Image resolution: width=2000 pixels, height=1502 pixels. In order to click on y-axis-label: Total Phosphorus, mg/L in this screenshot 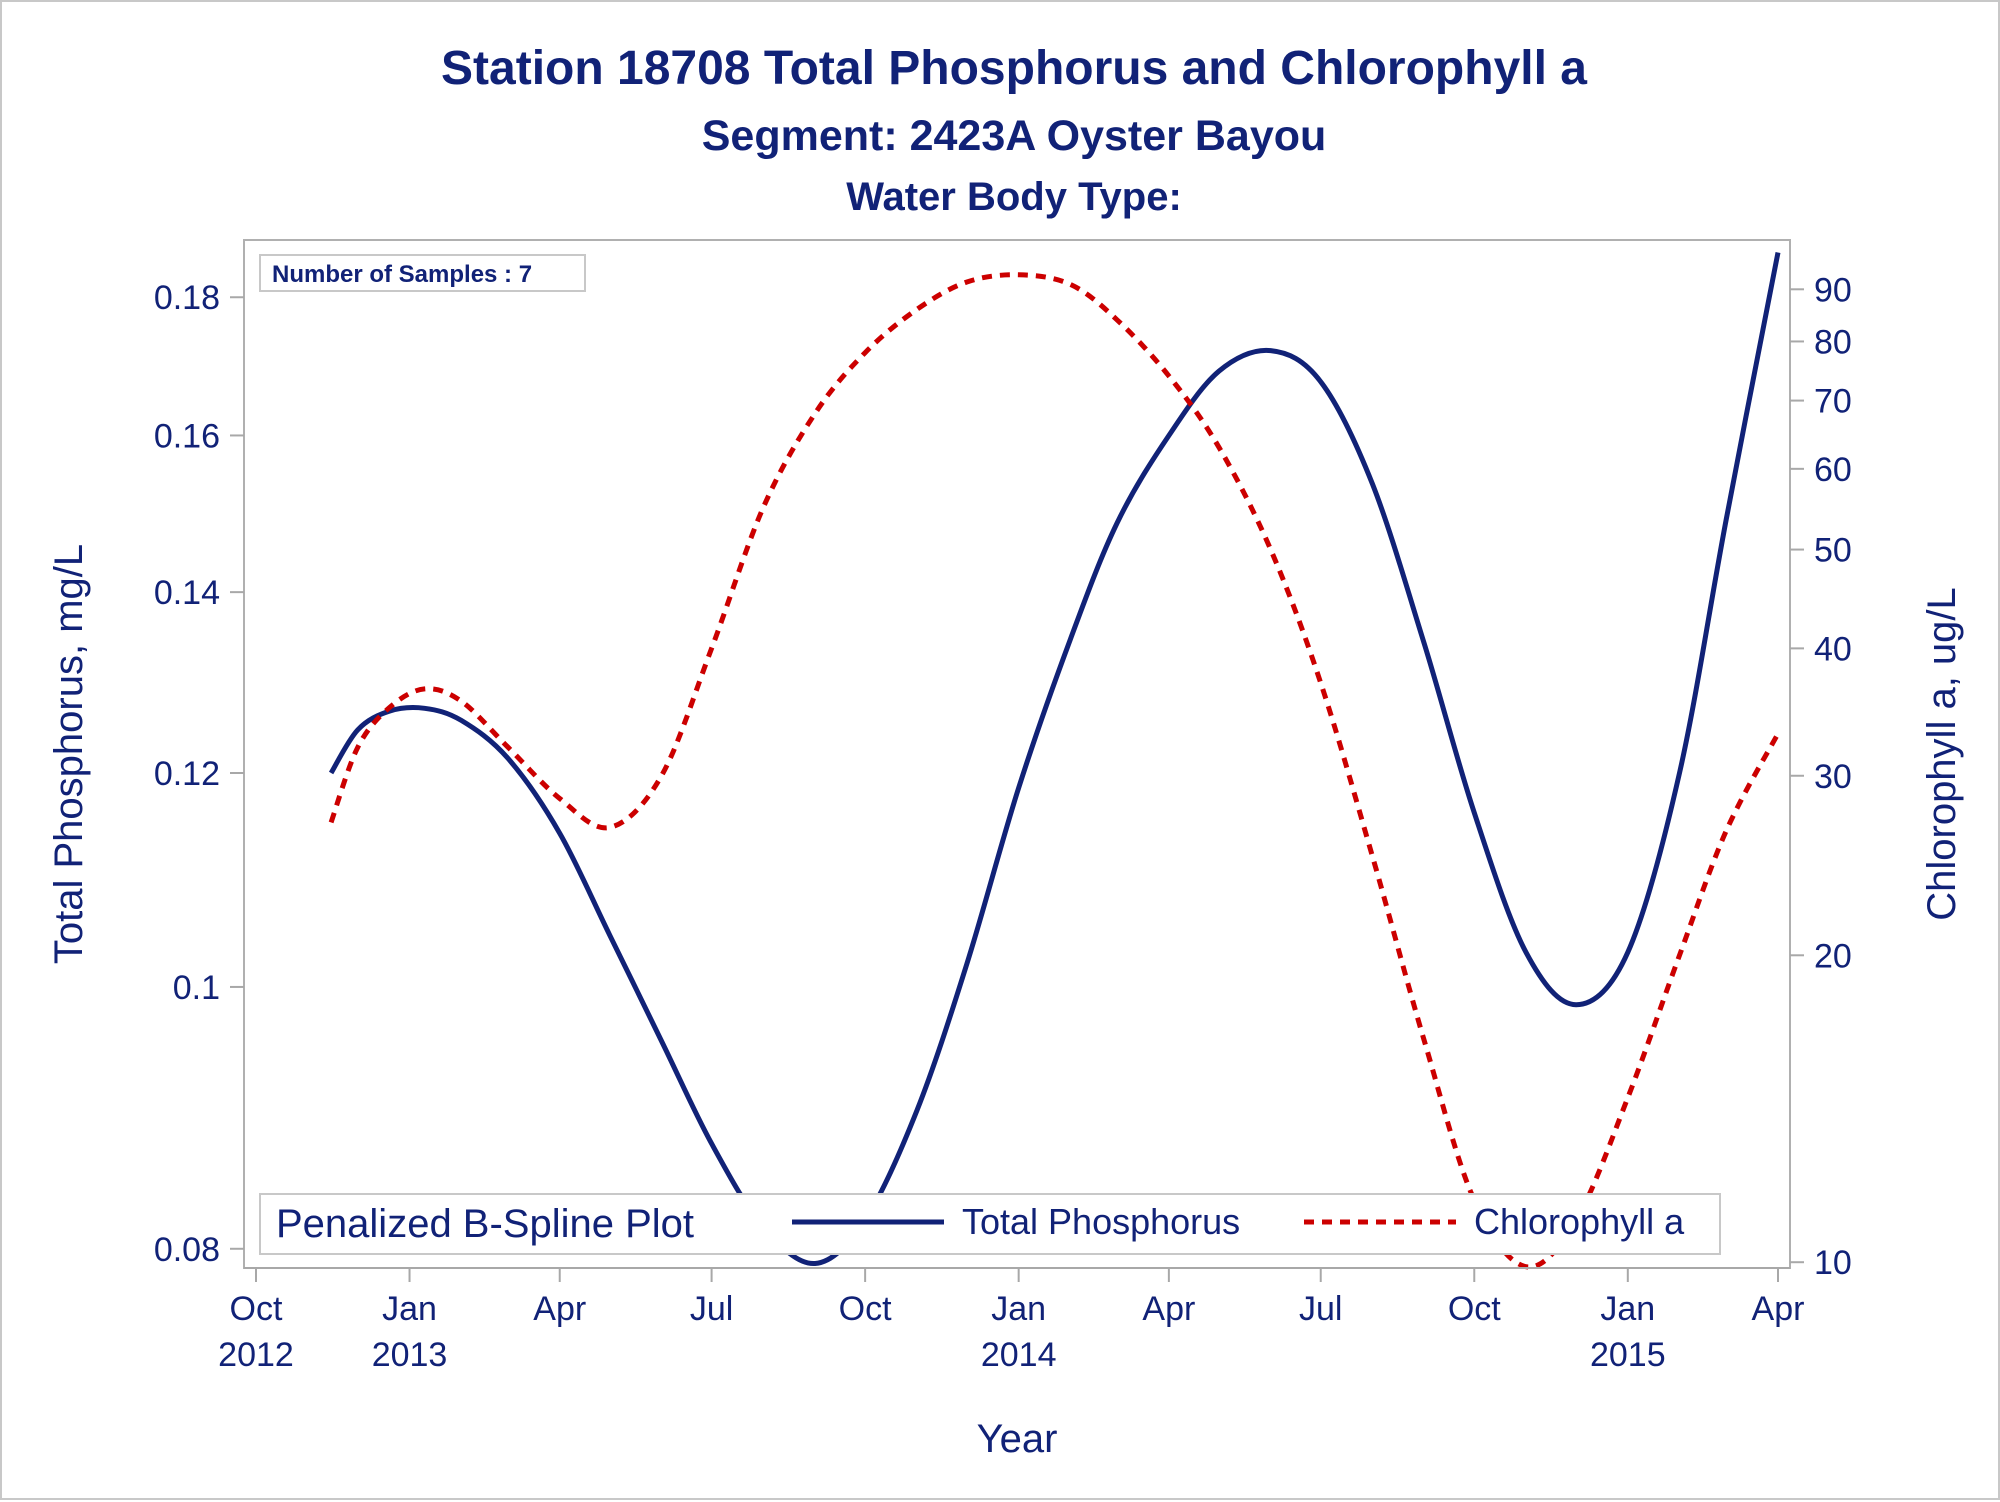, I will do `click(69, 754)`.